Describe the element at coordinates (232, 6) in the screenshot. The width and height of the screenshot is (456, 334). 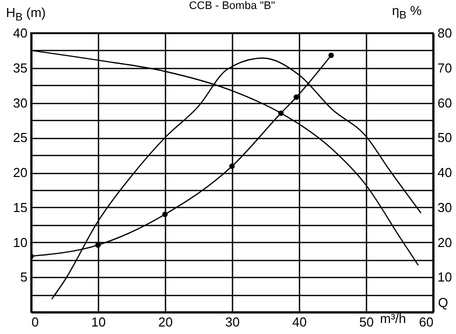
I see `chart-title: CCB - Bomba "B"` at that location.